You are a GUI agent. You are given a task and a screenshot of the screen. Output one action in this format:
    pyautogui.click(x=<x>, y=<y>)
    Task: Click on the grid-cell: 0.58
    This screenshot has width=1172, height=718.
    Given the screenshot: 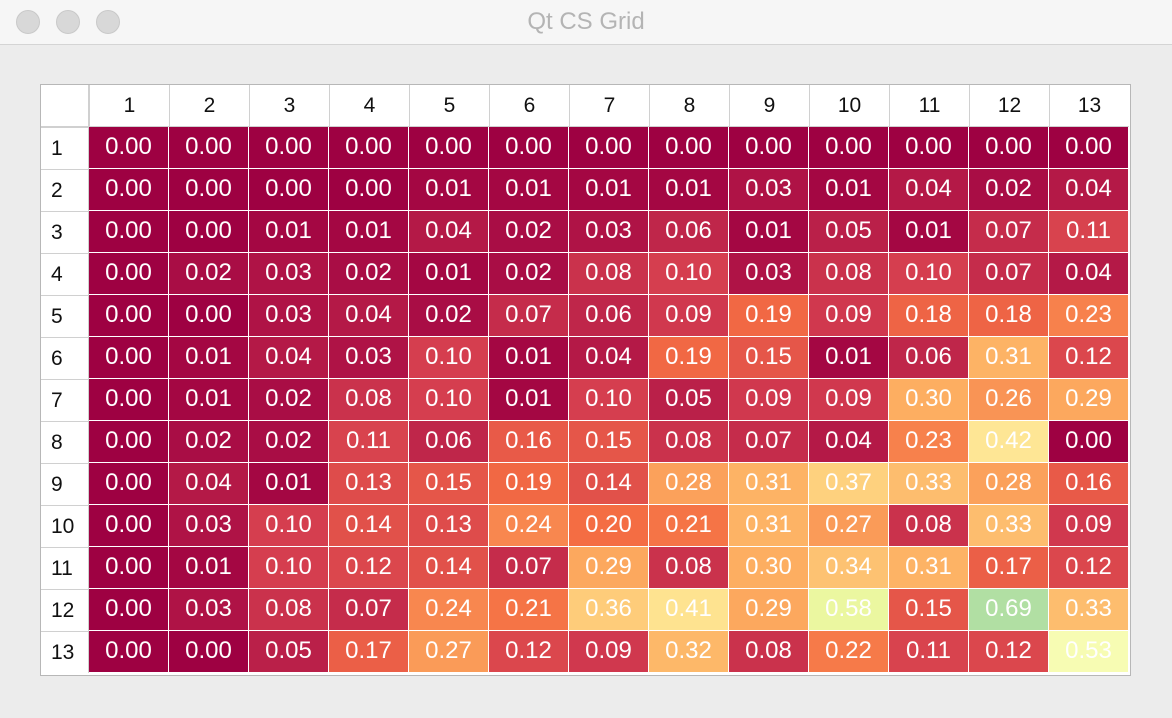 What is the action you would take?
    pyautogui.click(x=849, y=610)
    